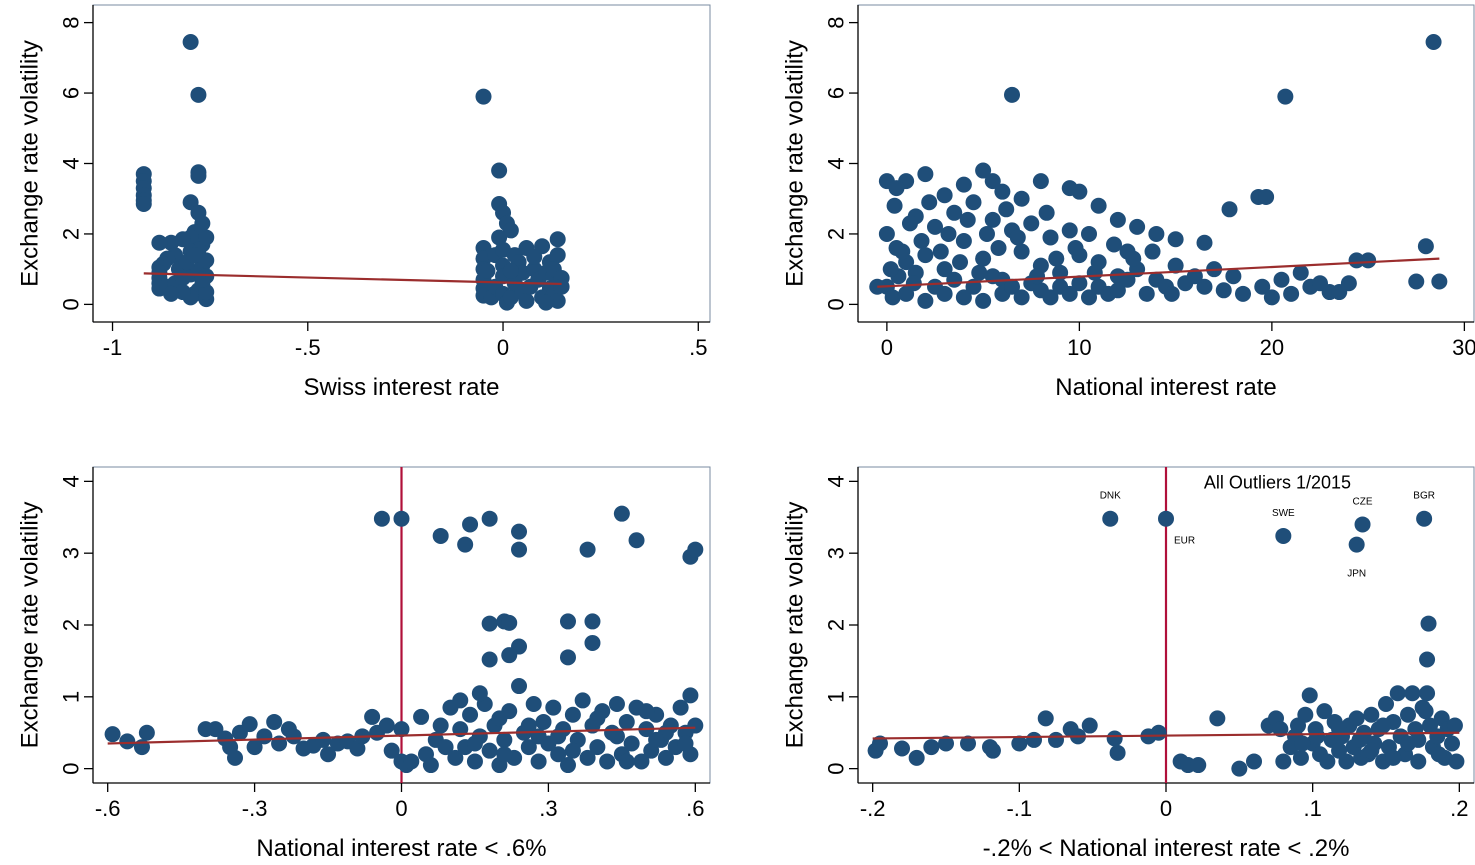  Describe the element at coordinates (1459, 808) in the screenshot. I see `x-tick-label: .2` at that location.